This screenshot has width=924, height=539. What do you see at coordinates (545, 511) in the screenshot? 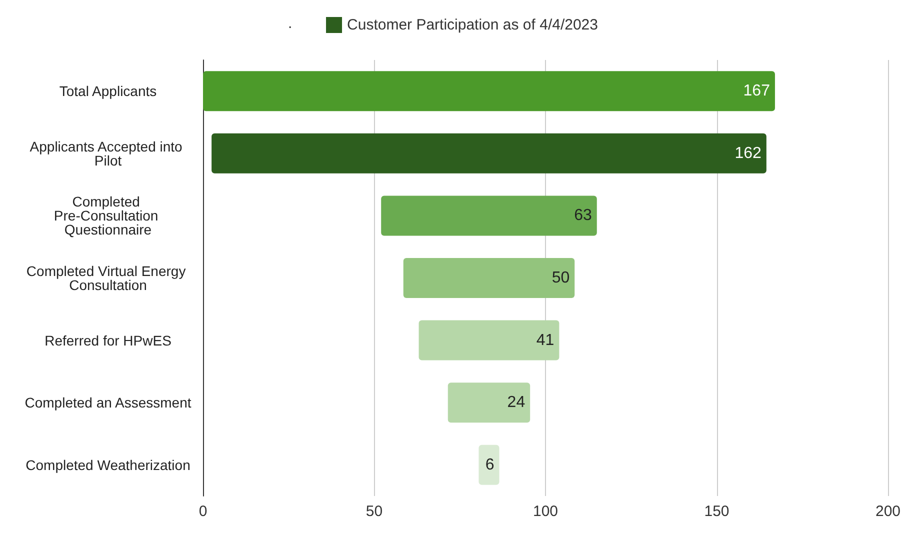
I see `x-tick-label: 100` at bounding box center [545, 511].